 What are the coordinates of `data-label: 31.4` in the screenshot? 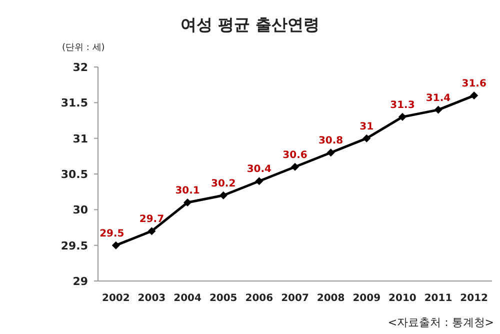 It's located at (438, 98).